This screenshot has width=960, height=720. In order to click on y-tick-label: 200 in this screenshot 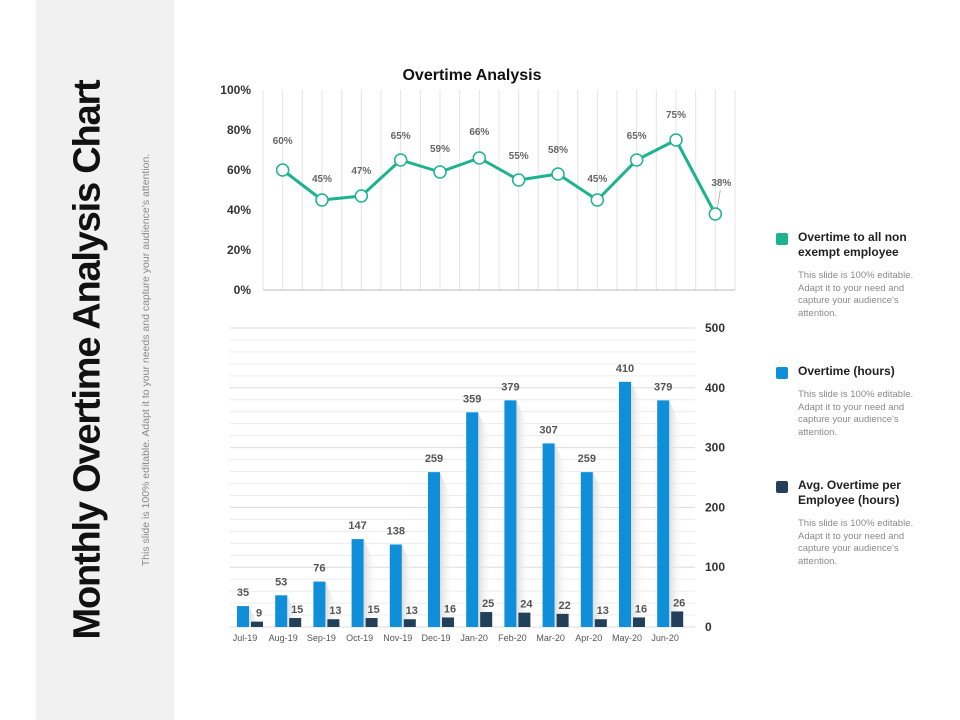, I will do `click(715, 507)`.